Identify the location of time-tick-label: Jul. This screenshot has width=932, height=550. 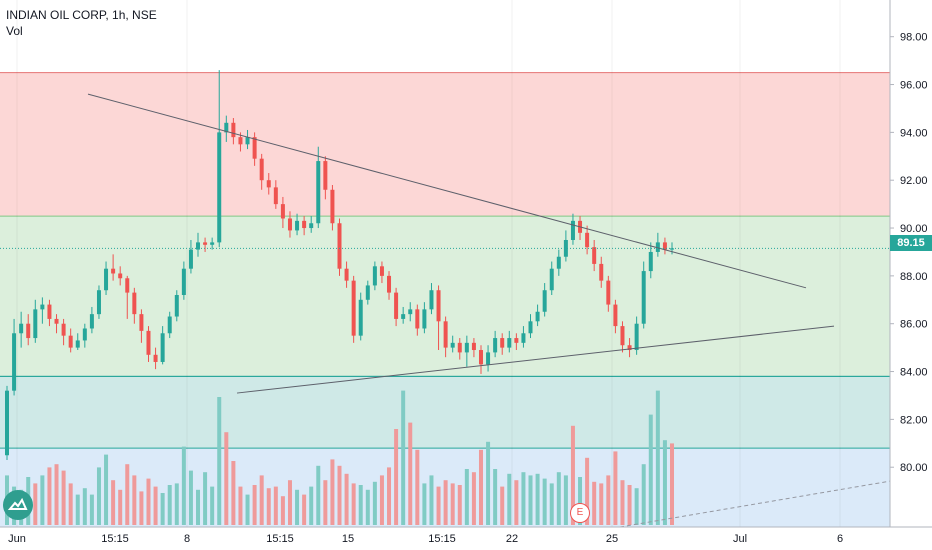
(740, 539).